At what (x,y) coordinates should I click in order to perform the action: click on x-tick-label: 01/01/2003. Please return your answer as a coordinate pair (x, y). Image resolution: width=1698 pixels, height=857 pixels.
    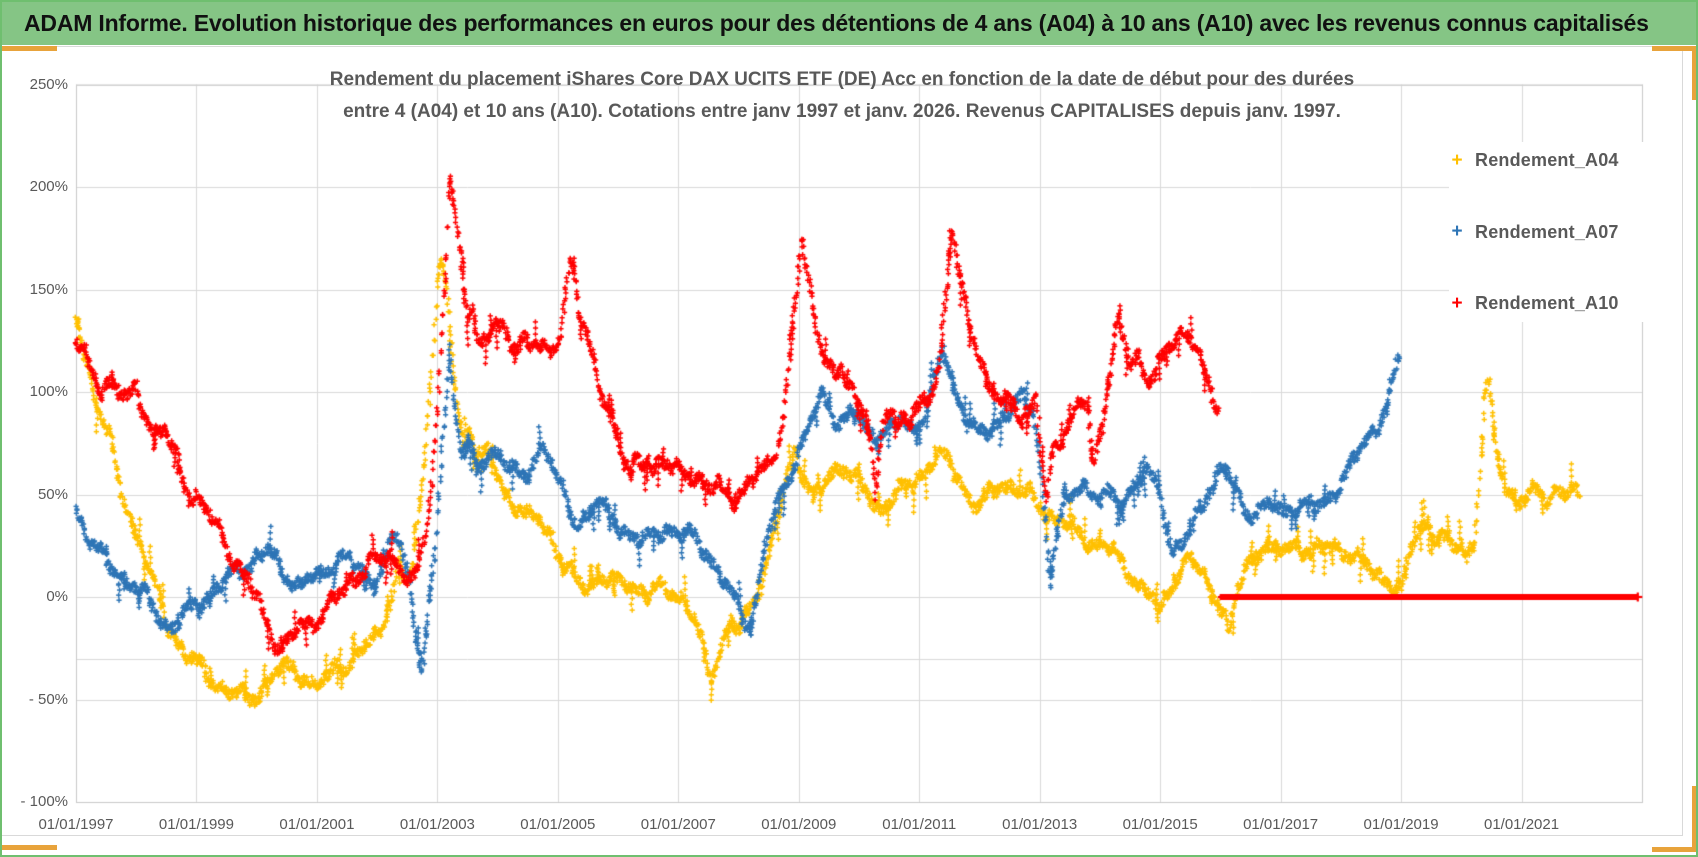
    Looking at the image, I should click on (437, 824).